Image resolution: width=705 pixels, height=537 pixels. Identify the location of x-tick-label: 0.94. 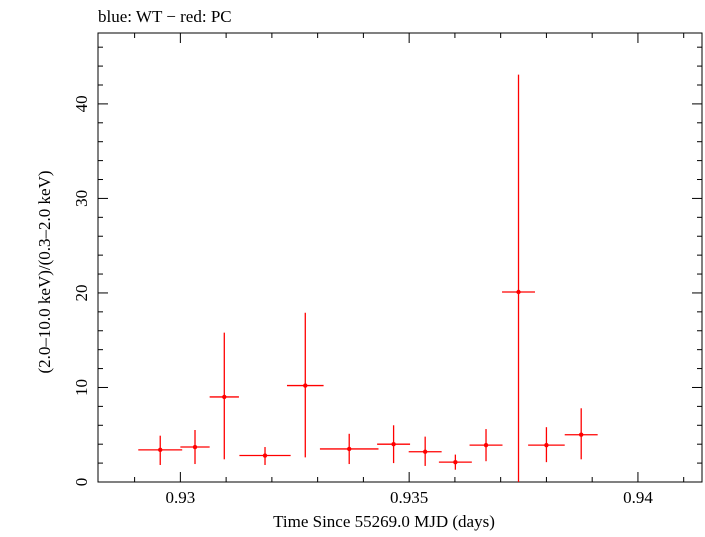
(638, 497).